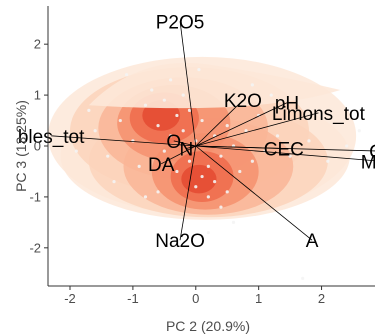 The image size is (375, 336). I want to click on x-tick-label-2: 2, so click(321, 298).